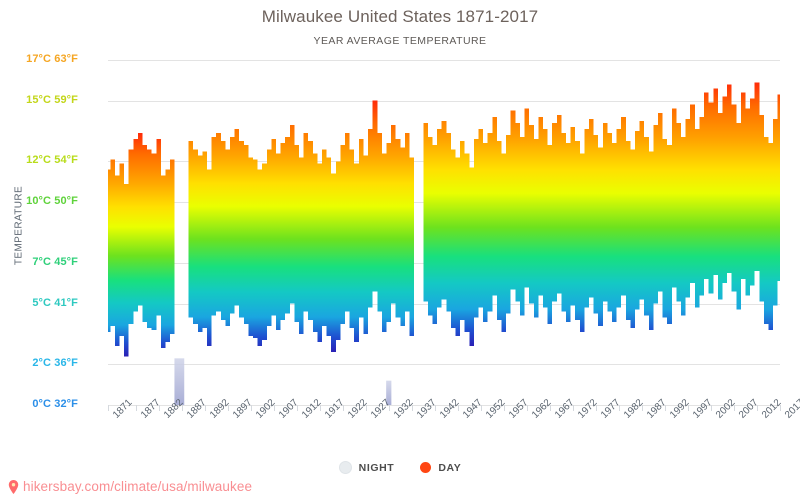 Image resolution: width=800 pixels, height=500 pixels. What do you see at coordinates (13, 486) in the screenshot?
I see `map-pin-icon` at bounding box center [13, 486].